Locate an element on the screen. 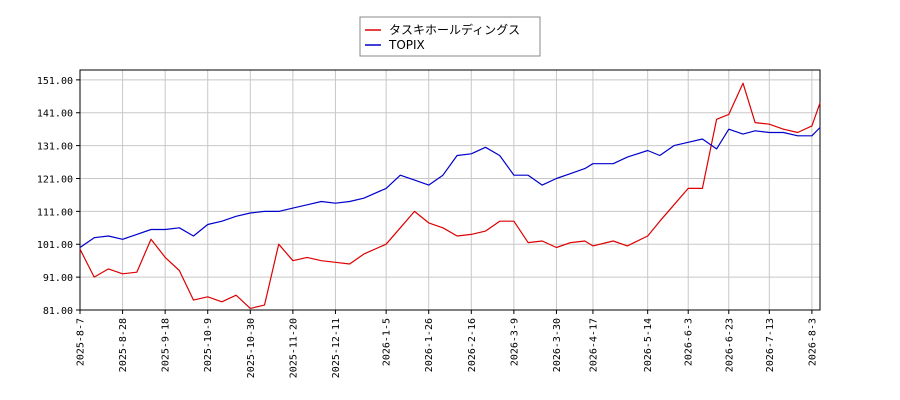 This screenshot has height=400, width=900. x-tick-label: 2026-6-3 is located at coordinates (689, 342).